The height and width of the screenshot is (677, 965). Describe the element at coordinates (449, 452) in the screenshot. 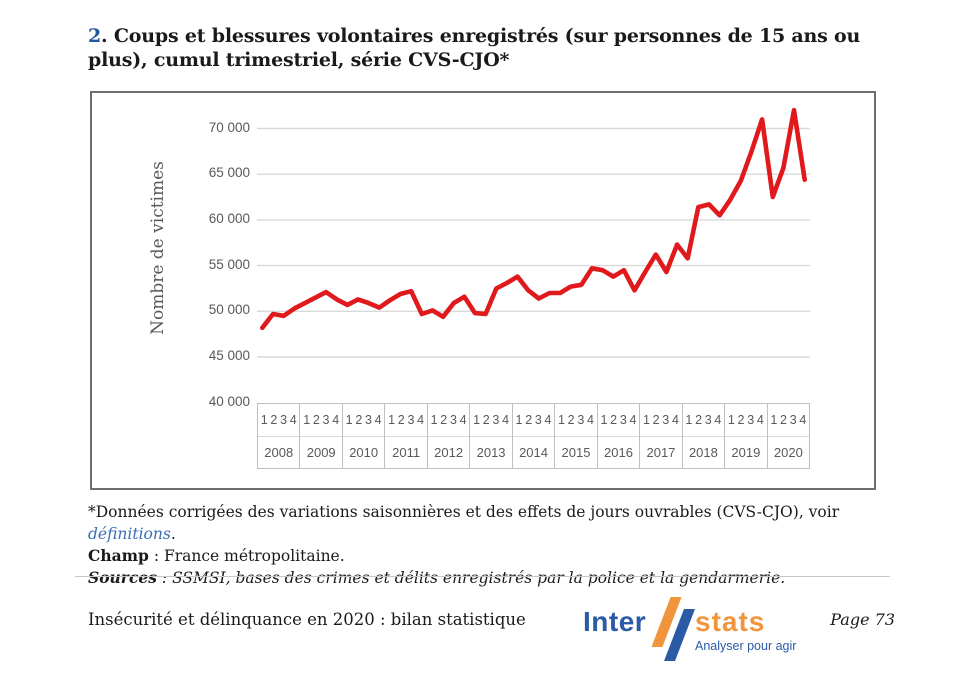

I see `year-label: 2012` at that location.